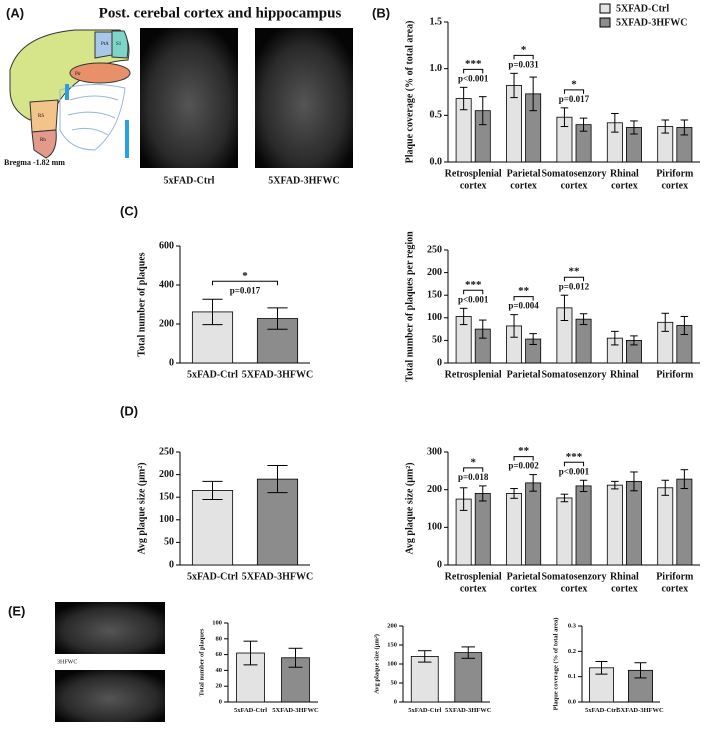 The image size is (709, 733). Describe the element at coordinates (434, 451) in the screenshot. I see `y-tick-label: 300` at that location.